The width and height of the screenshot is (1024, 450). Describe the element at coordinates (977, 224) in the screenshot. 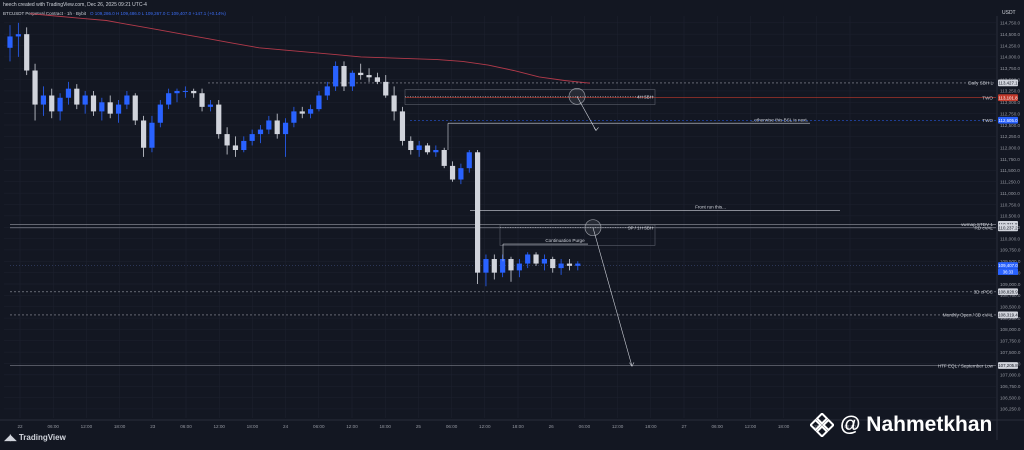

I see `level-label: vwmap STDV 1` at that location.